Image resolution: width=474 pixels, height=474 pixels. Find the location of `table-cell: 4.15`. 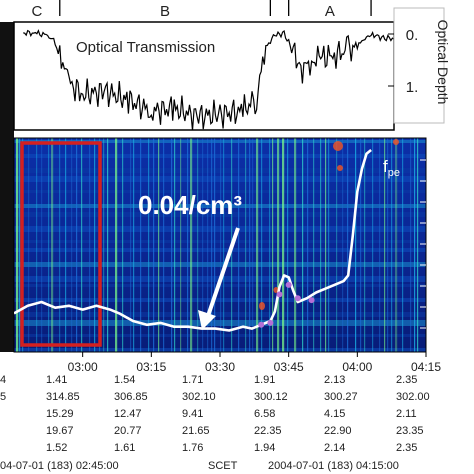

table-cell: 4.15 is located at coordinates (335, 414).